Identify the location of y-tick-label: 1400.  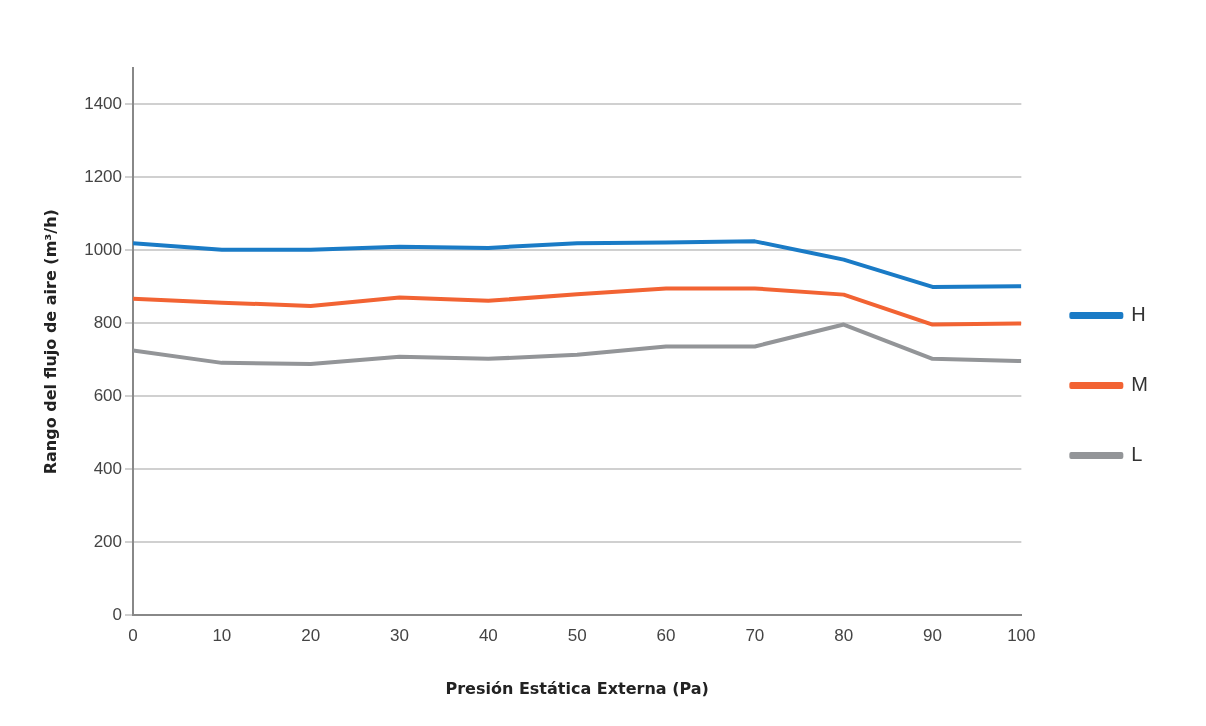
(103, 104).